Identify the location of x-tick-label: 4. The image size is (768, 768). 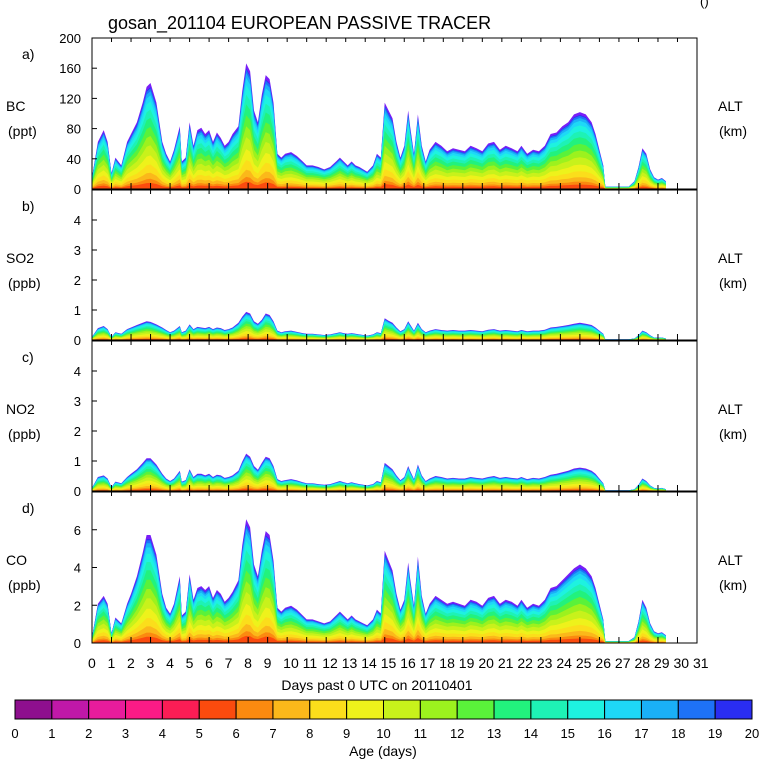
(170, 663).